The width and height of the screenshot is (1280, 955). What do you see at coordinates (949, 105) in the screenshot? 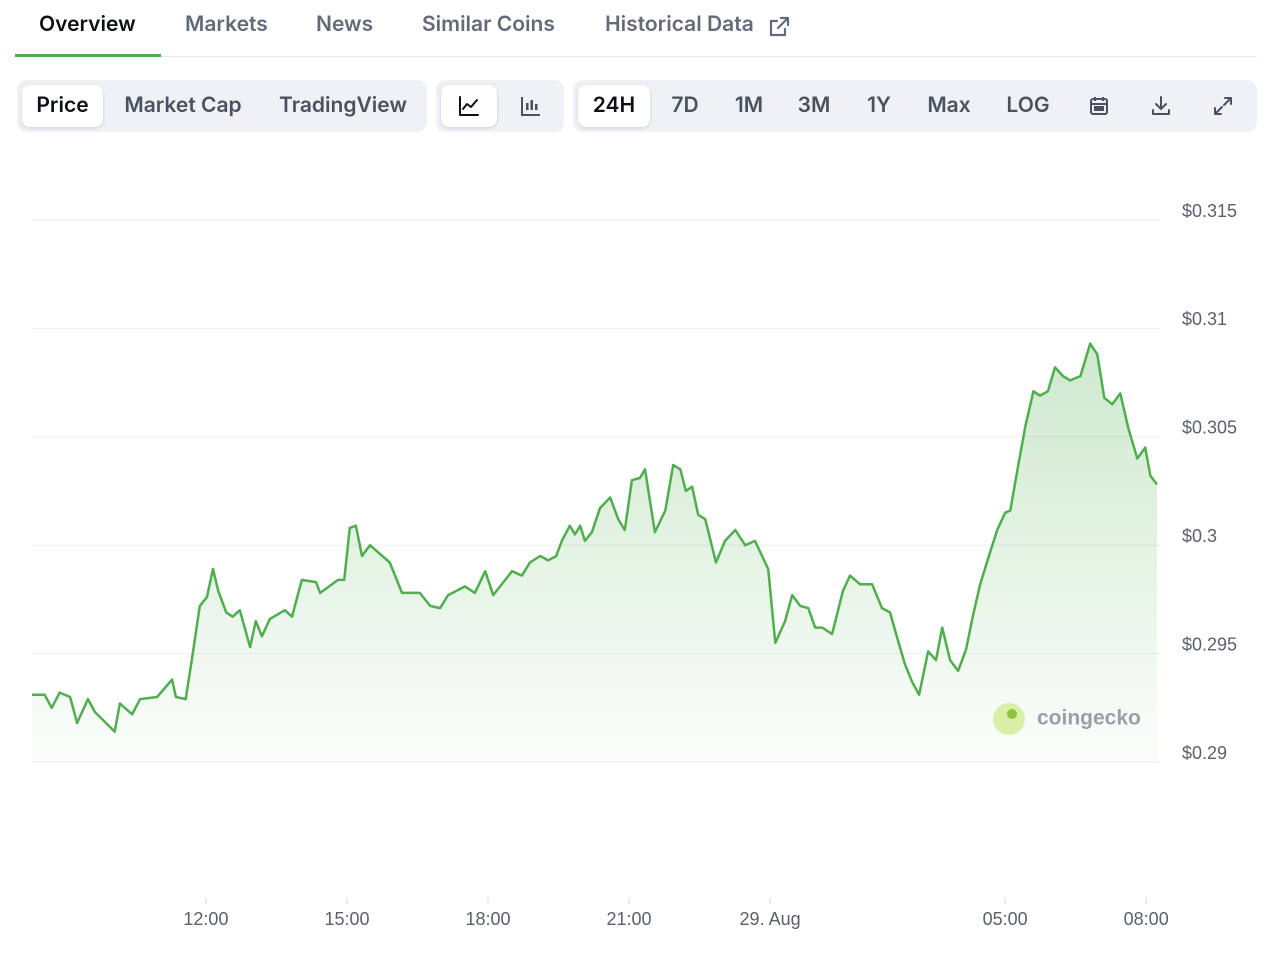
I see `range-button: Max` at bounding box center [949, 105].